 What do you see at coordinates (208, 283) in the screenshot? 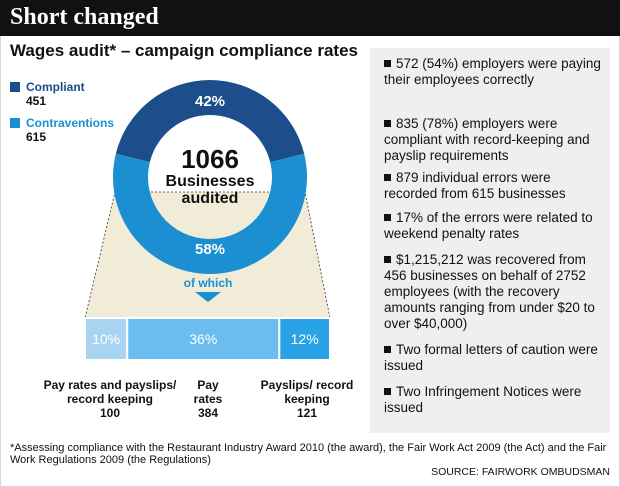
I see `breakdown-intro: of which` at bounding box center [208, 283].